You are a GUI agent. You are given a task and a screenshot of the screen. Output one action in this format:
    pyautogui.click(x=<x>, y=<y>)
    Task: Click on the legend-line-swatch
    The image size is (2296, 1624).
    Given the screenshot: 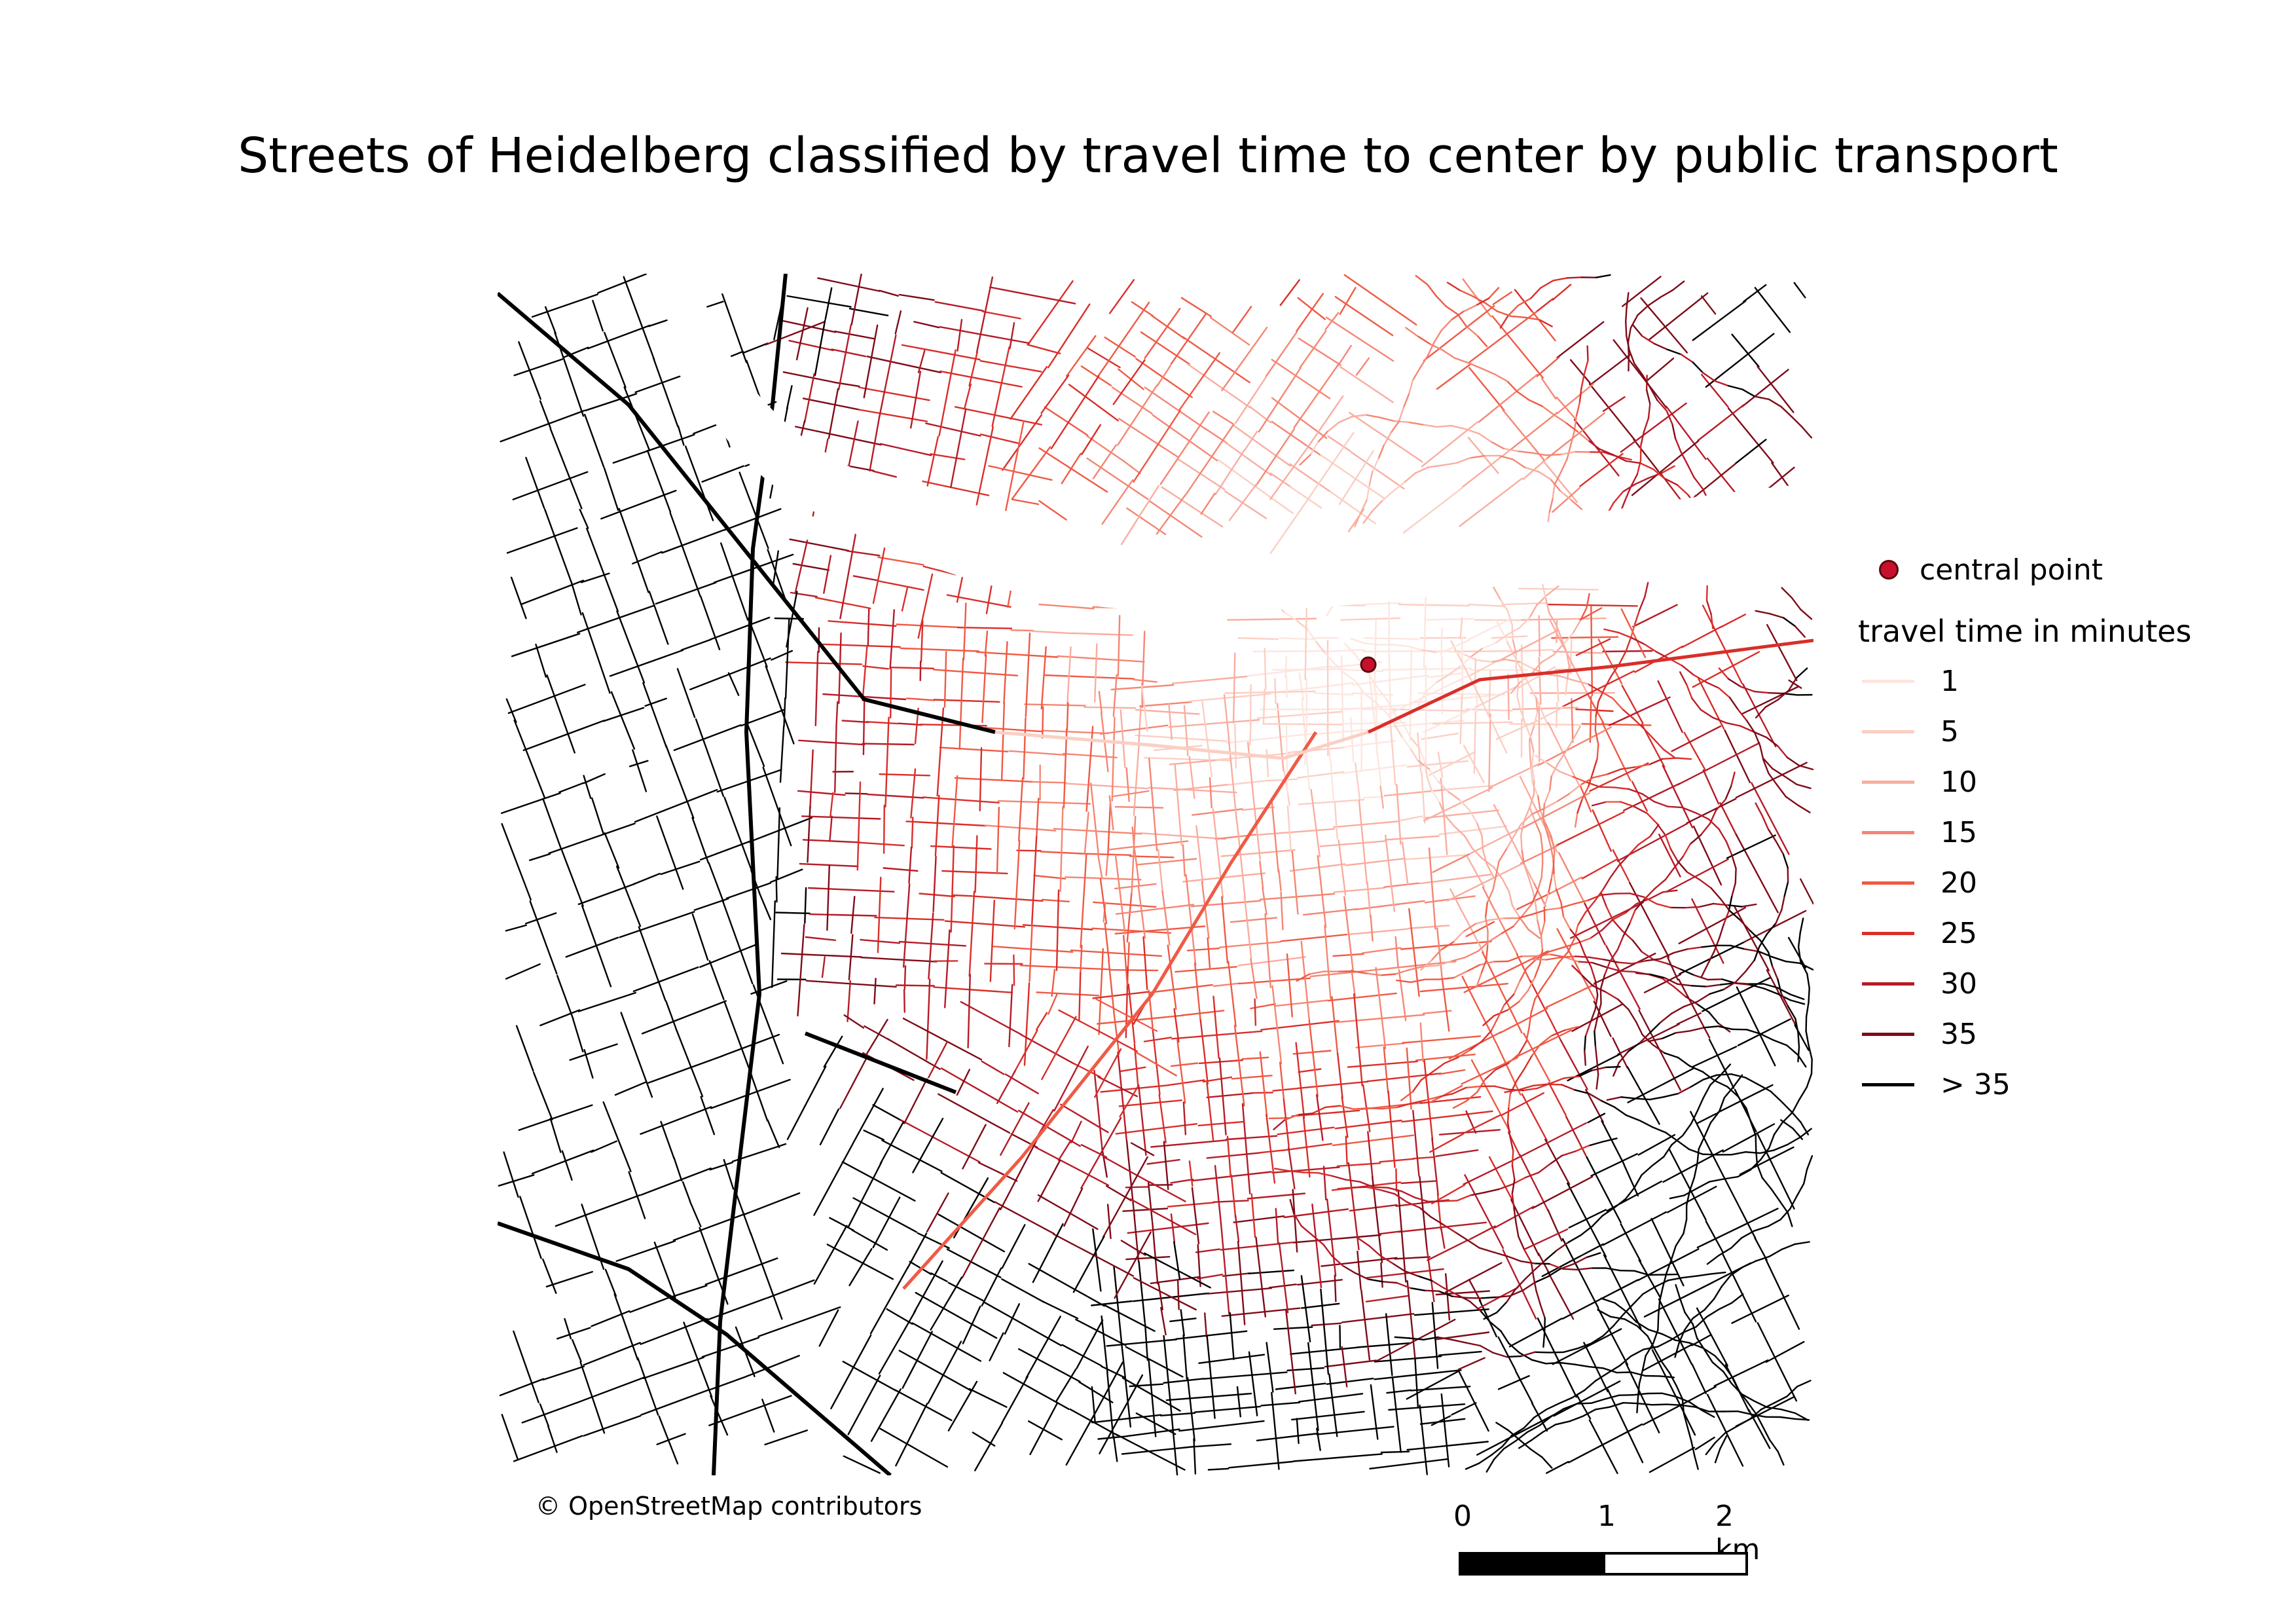 What is the action you would take?
    pyautogui.click(x=1888, y=1034)
    